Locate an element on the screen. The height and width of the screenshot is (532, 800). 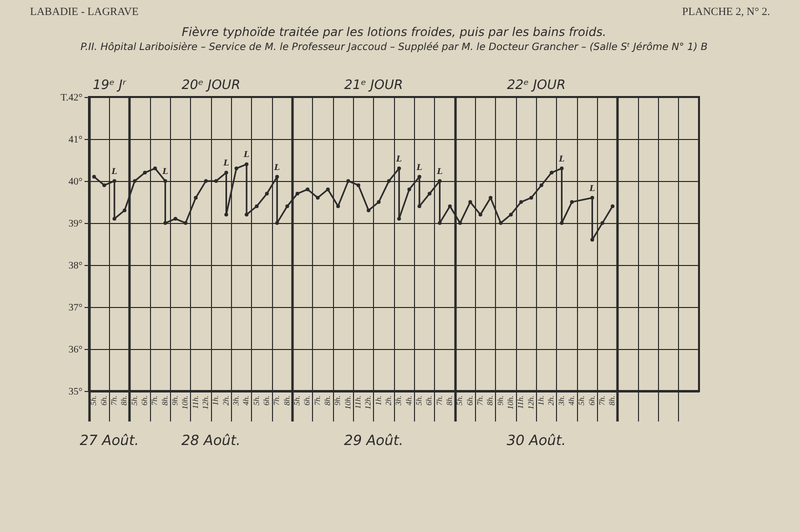
chart-subtitle: P.II. Hôpital Lariboisière – Service de M. le Professeur Jaccoud – Suppléé par M. le Docteur Grancher – (Salle Sᵗ Jérôme N° 1) B is located at coordinates (394, 47).